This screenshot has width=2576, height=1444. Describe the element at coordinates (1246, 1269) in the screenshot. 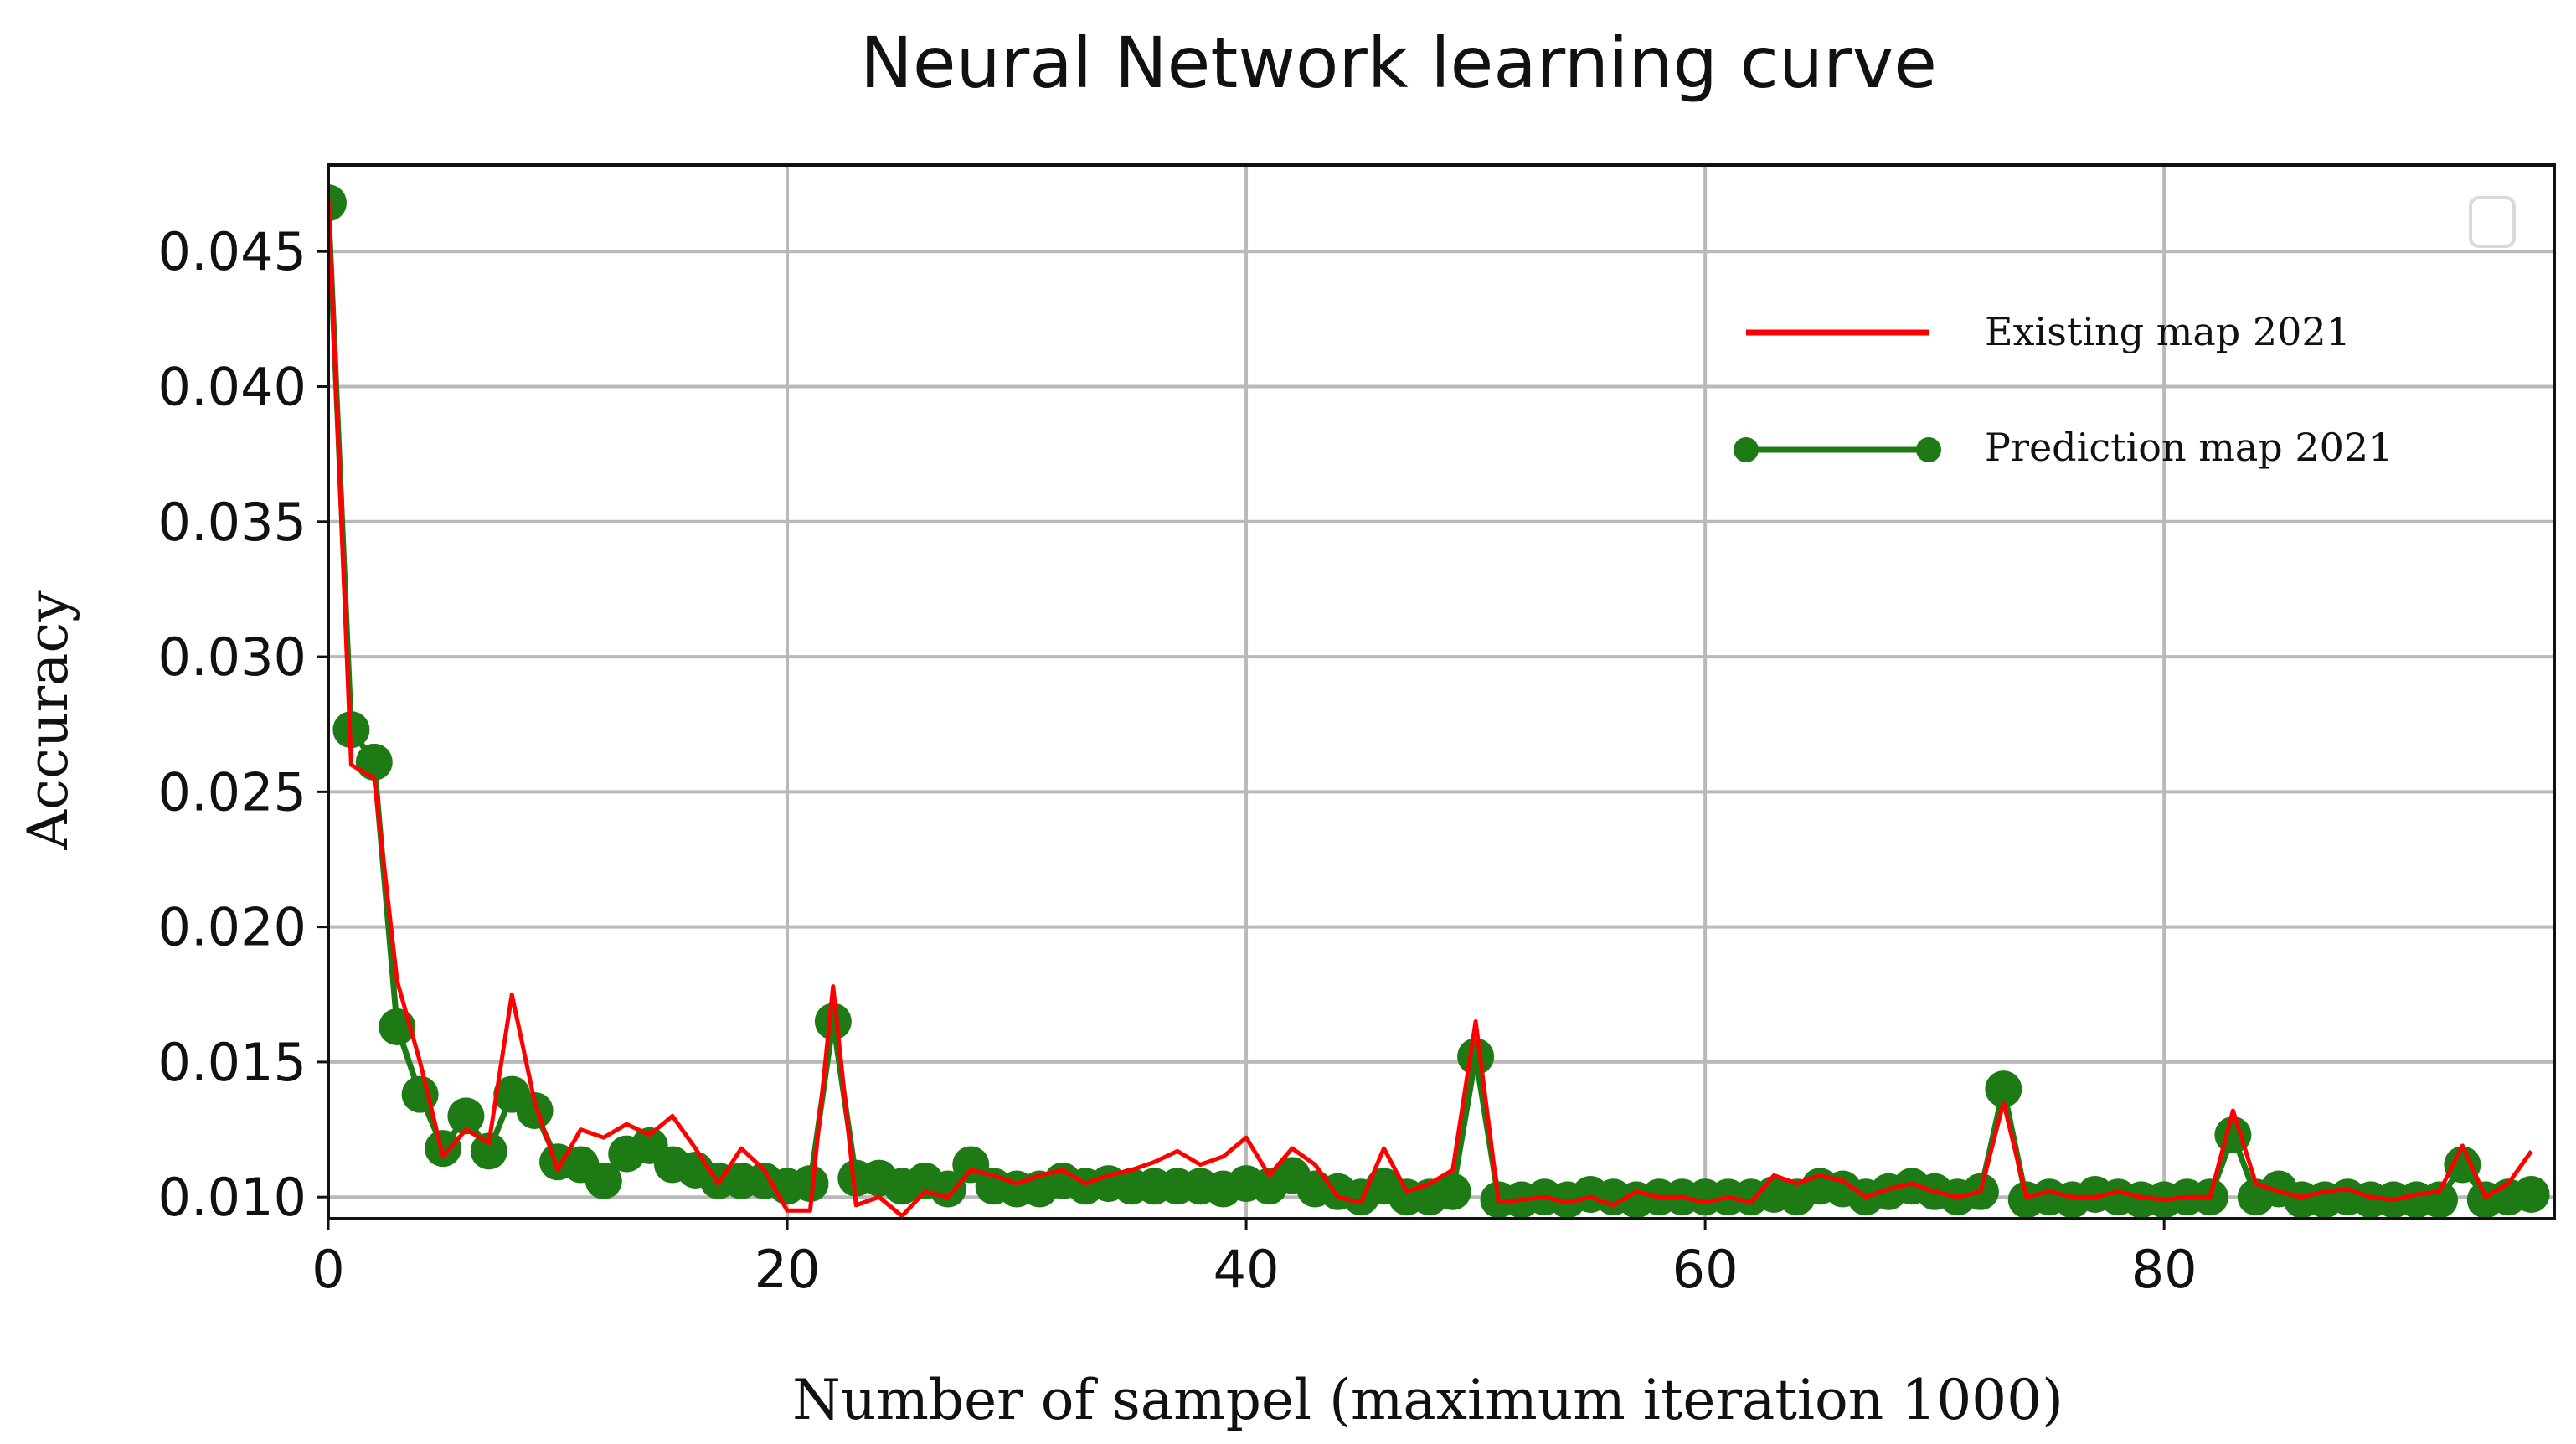

I see `x-tick-label: 40` at that location.